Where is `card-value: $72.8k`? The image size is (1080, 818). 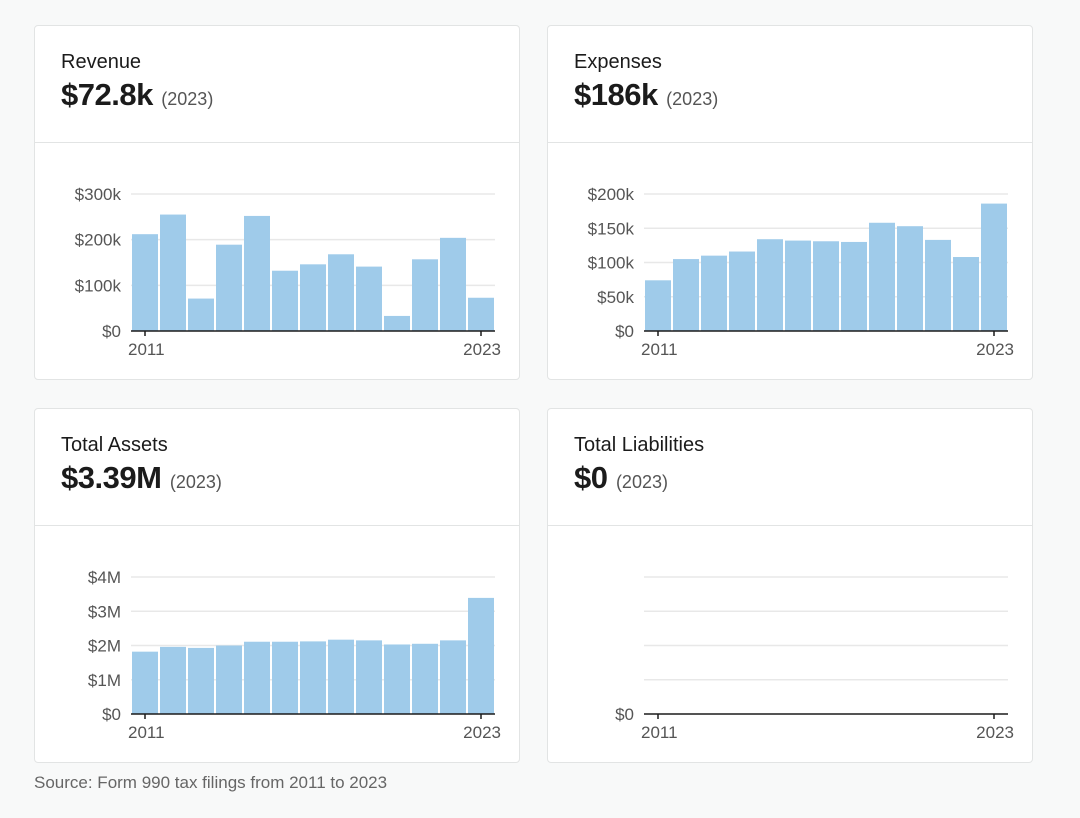 card-value: $72.8k is located at coordinates (107, 94).